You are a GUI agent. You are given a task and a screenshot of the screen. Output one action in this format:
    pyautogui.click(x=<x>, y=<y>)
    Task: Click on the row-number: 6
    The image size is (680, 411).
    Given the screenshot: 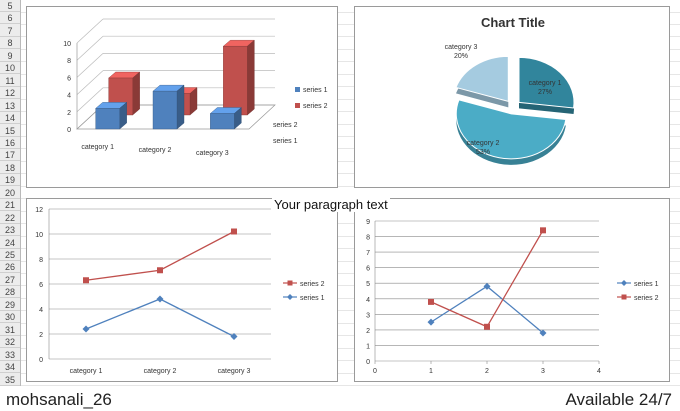 What is the action you would take?
    pyautogui.click(x=10, y=18)
    